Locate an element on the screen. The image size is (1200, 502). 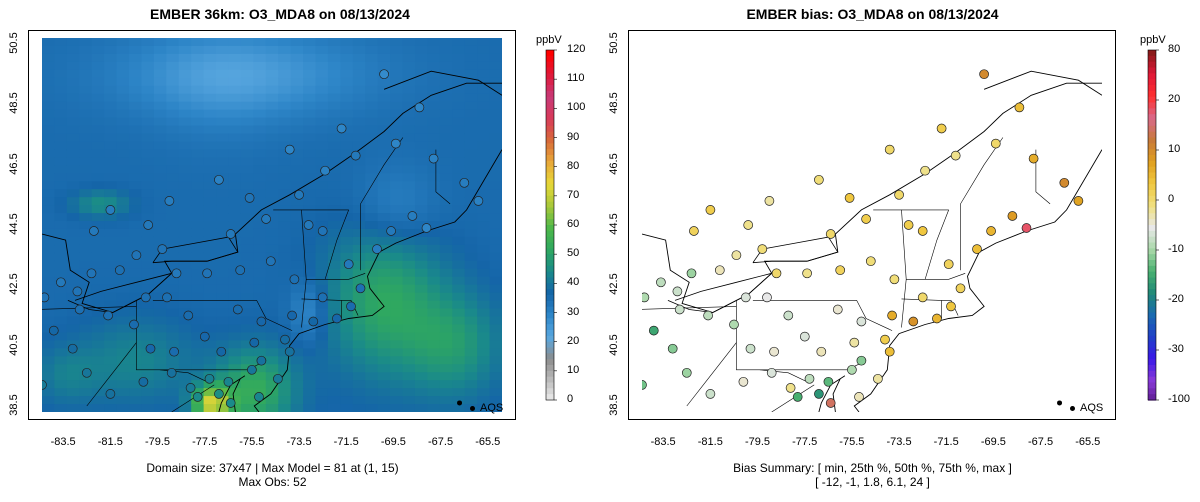
aqs-station-marker is located at coordinates (169, 201).